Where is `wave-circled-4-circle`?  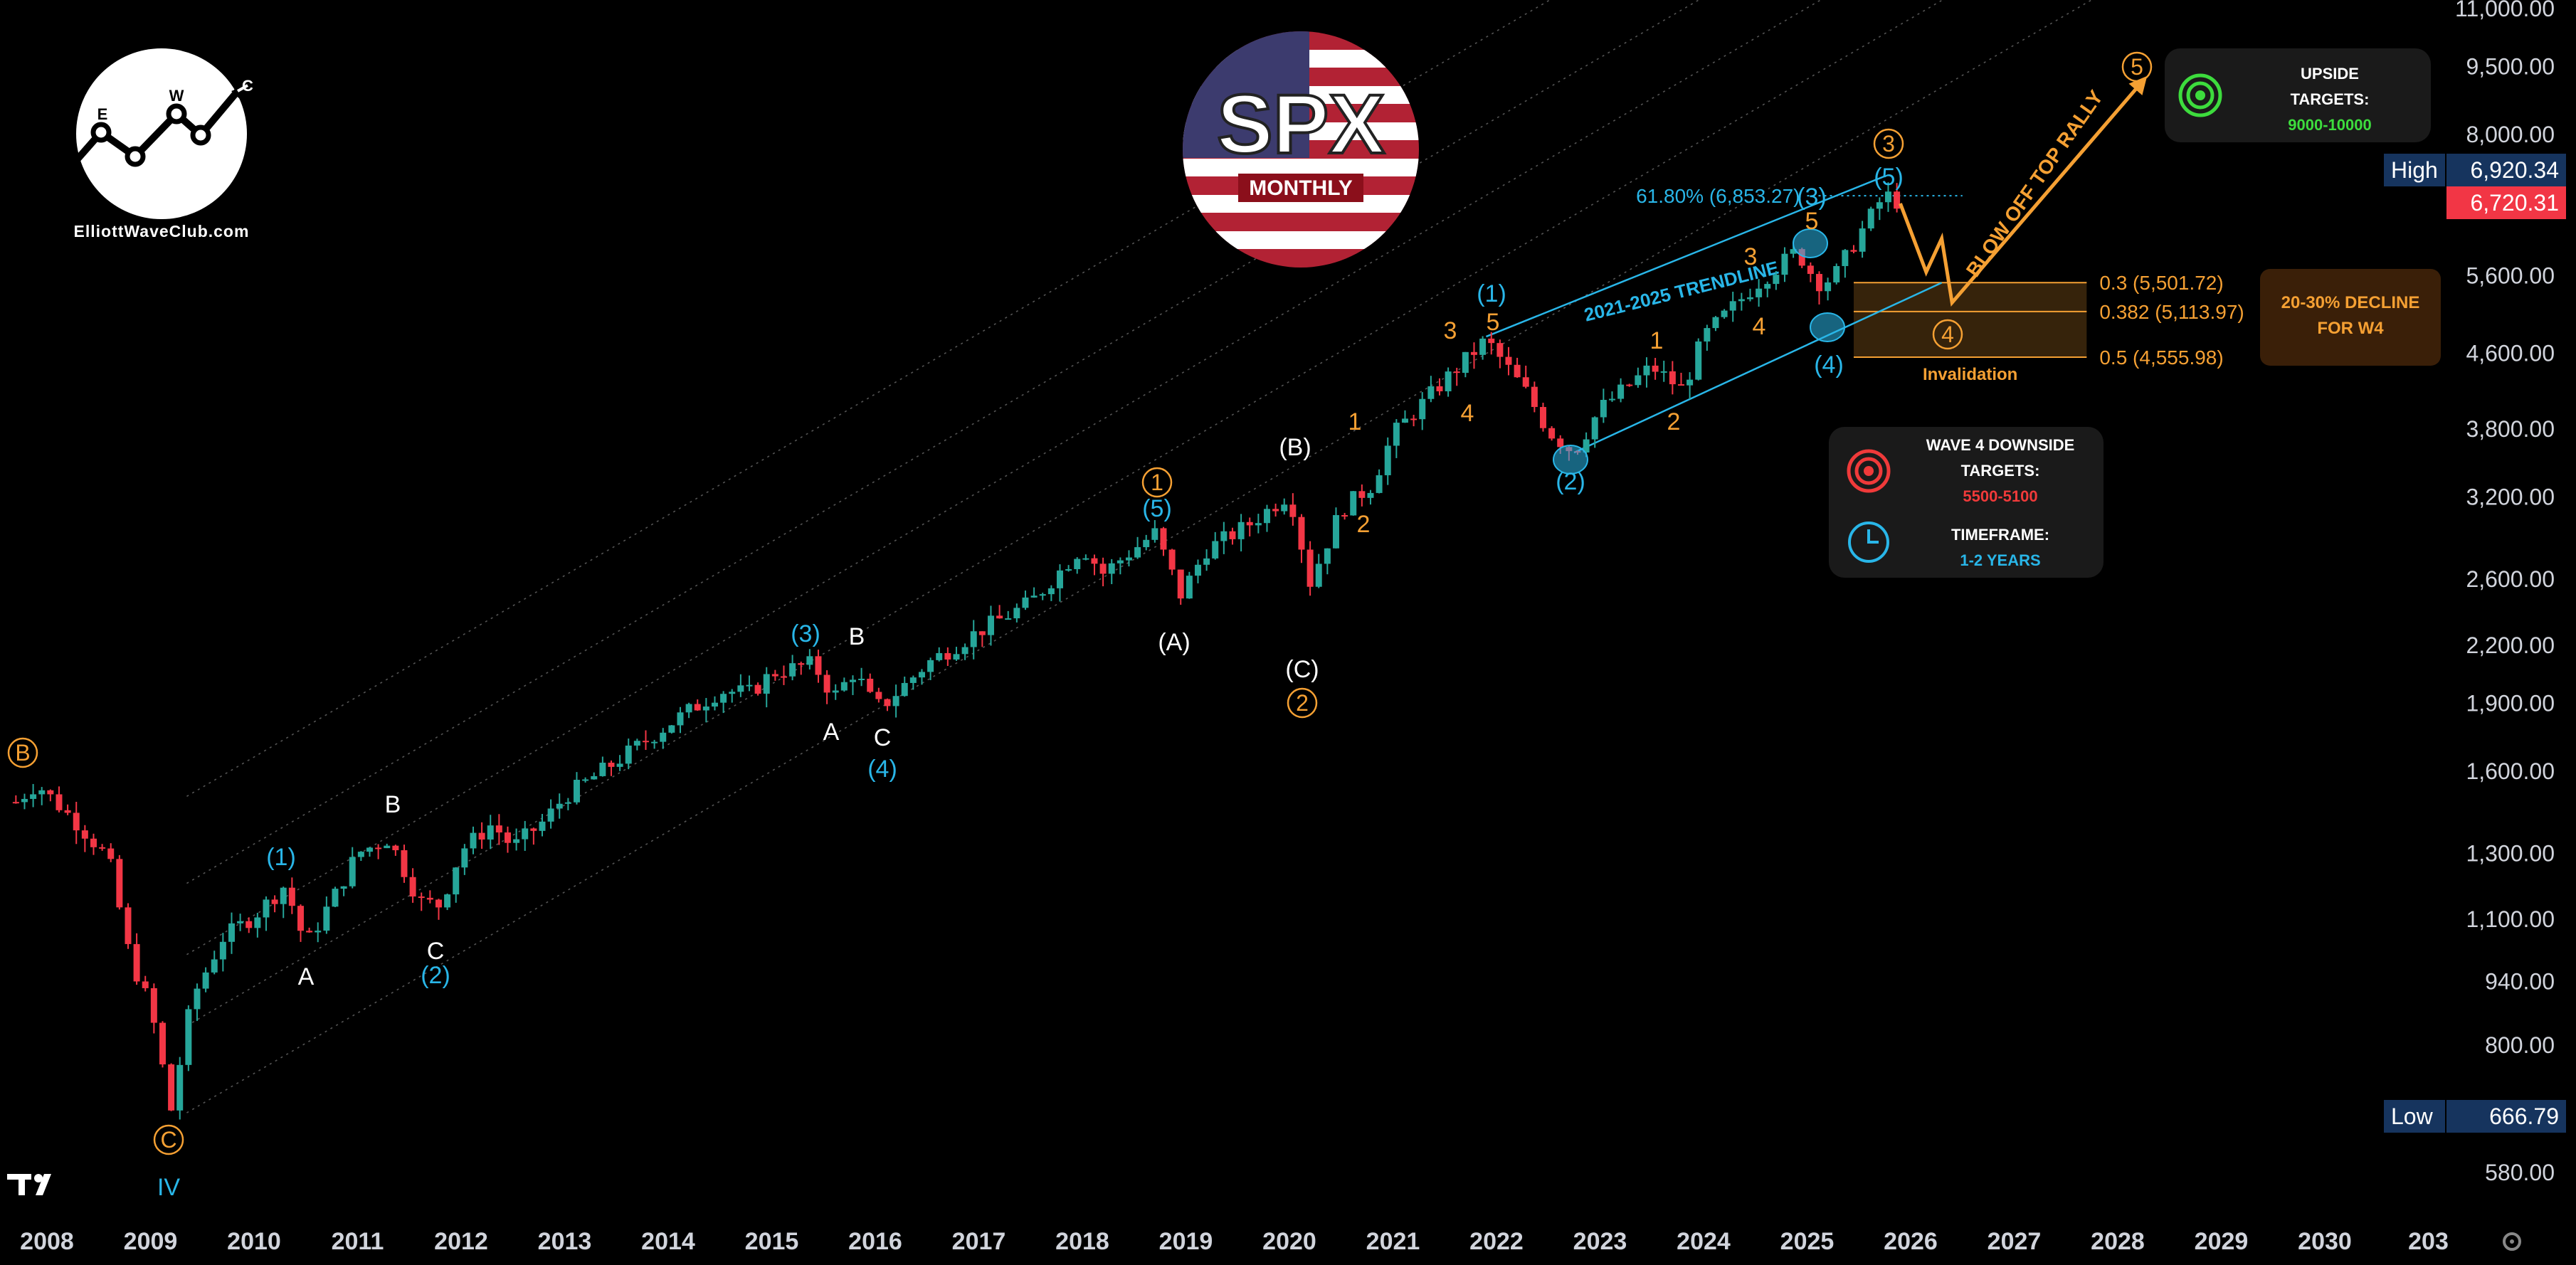 wave-circled-4-circle is located at coordinates (1947, 334).